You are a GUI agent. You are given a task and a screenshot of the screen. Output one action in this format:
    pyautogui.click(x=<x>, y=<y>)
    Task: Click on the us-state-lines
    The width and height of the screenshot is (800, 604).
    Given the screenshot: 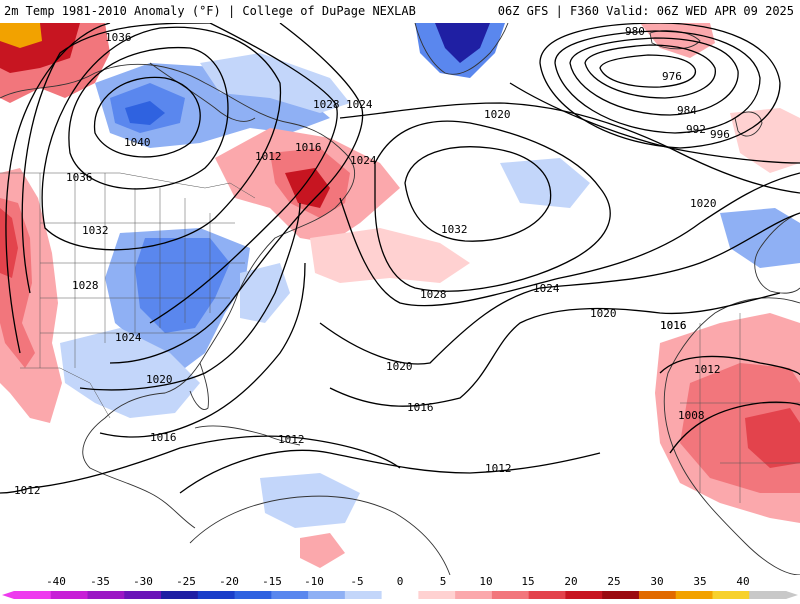 What is the action you would take?
    pyautogui.click(x=142, y=270)
    